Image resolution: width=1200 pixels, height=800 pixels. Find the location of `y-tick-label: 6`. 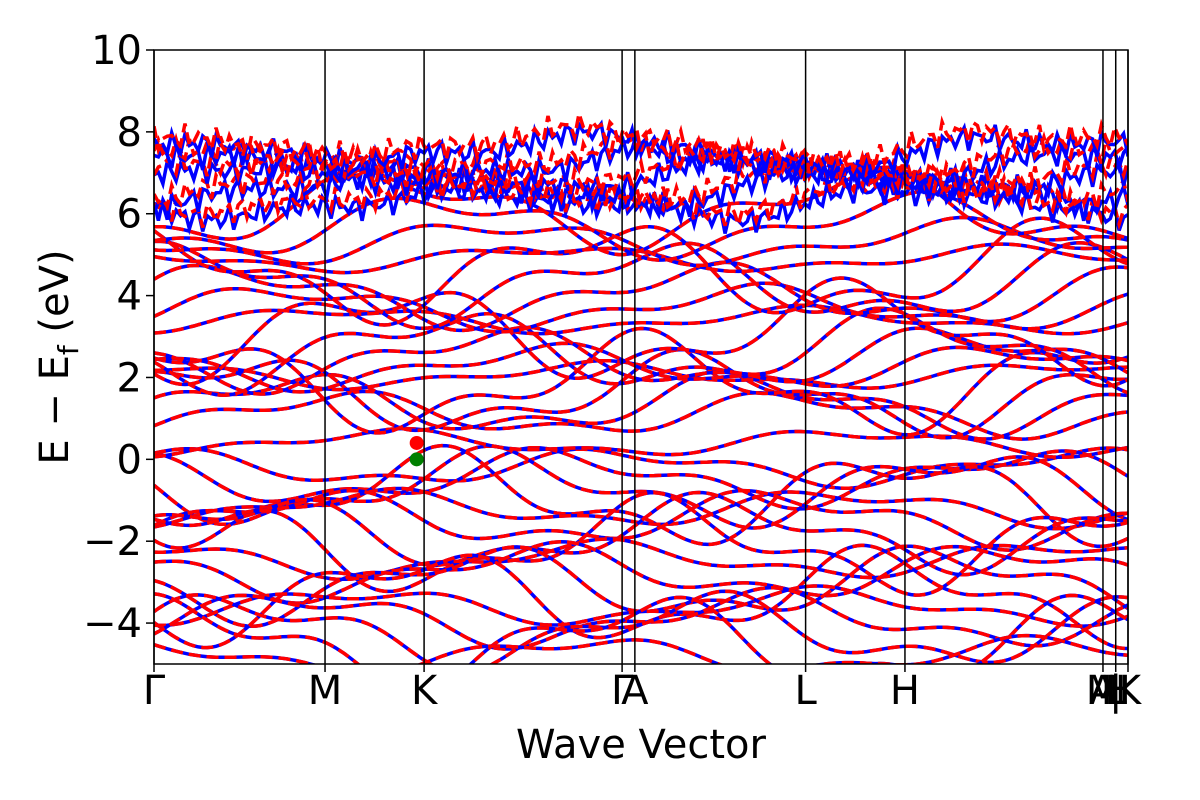

y-tick-label: 6 is located at coordinates (129, 215).